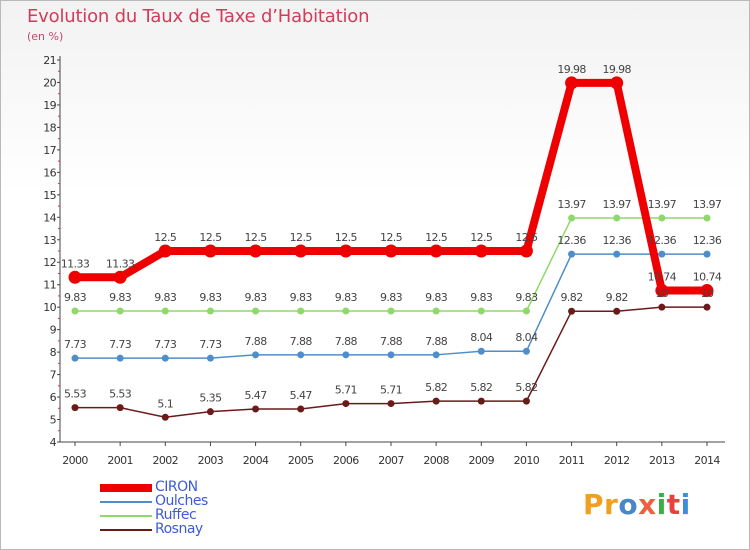  What do you see at coordinates (572, 460) in the screenshot?
I see `x-tick-label: 2011` at bounding box center [572, 460].